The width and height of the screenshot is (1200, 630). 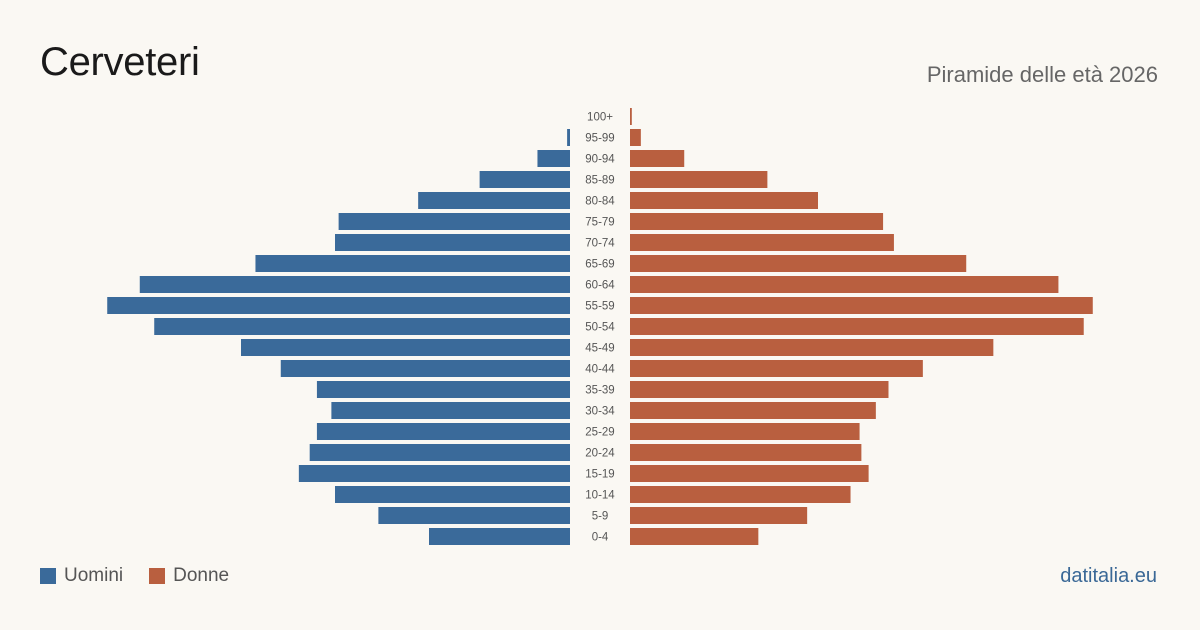 I want to click on age-label-65-69: 65-69, so click(x=599, y=265).